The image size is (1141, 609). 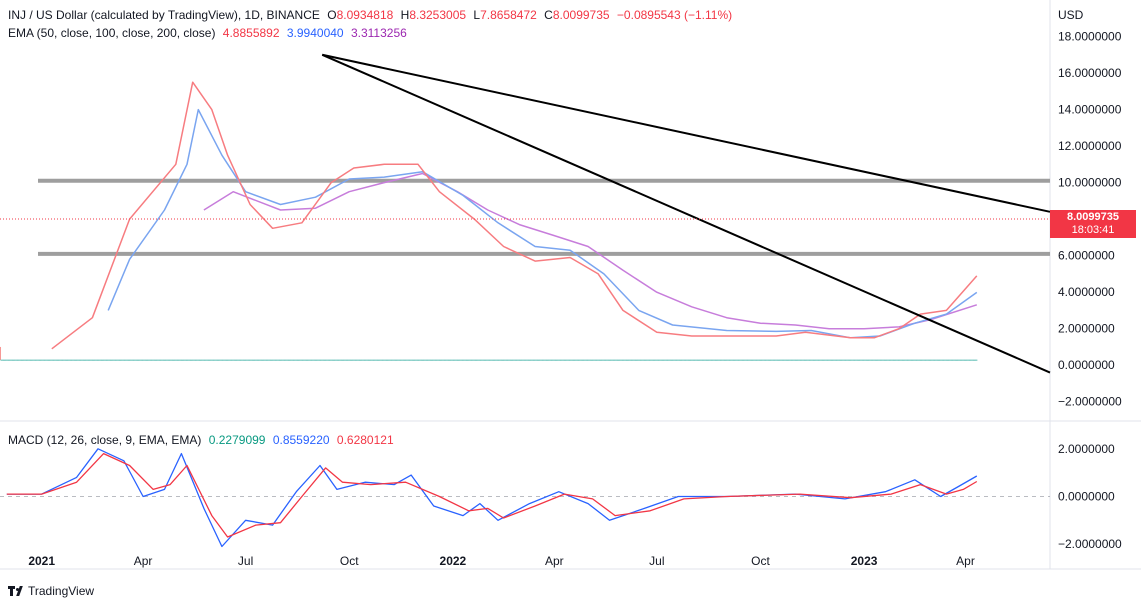 What do you see at coordinates (656, 561) in the screenshot?
I see `time-axis-tick: Jul` at bounding box center [656, 561].